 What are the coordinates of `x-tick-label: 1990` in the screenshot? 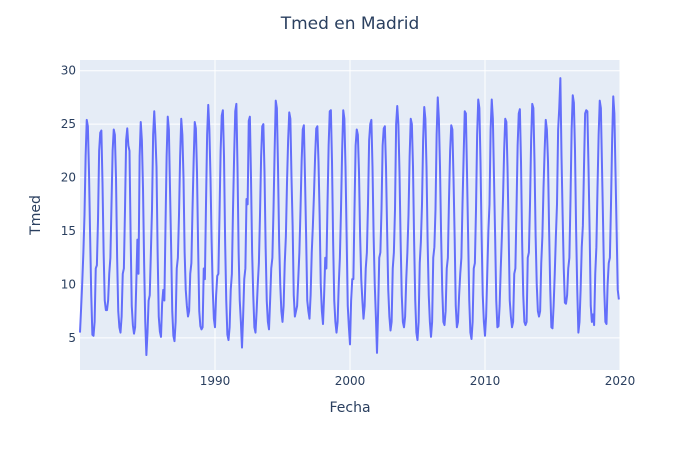 It's located at (215, 381).